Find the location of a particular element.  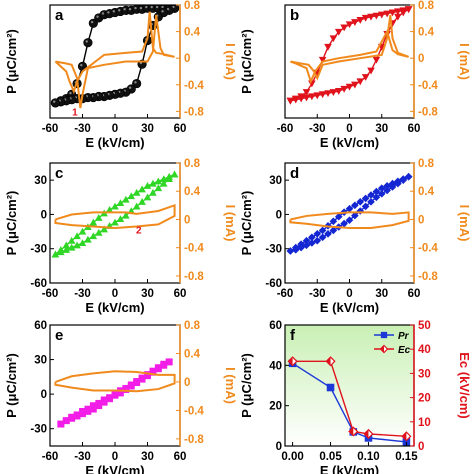

panel-letter-c: c is located at coordinates (59, 173).